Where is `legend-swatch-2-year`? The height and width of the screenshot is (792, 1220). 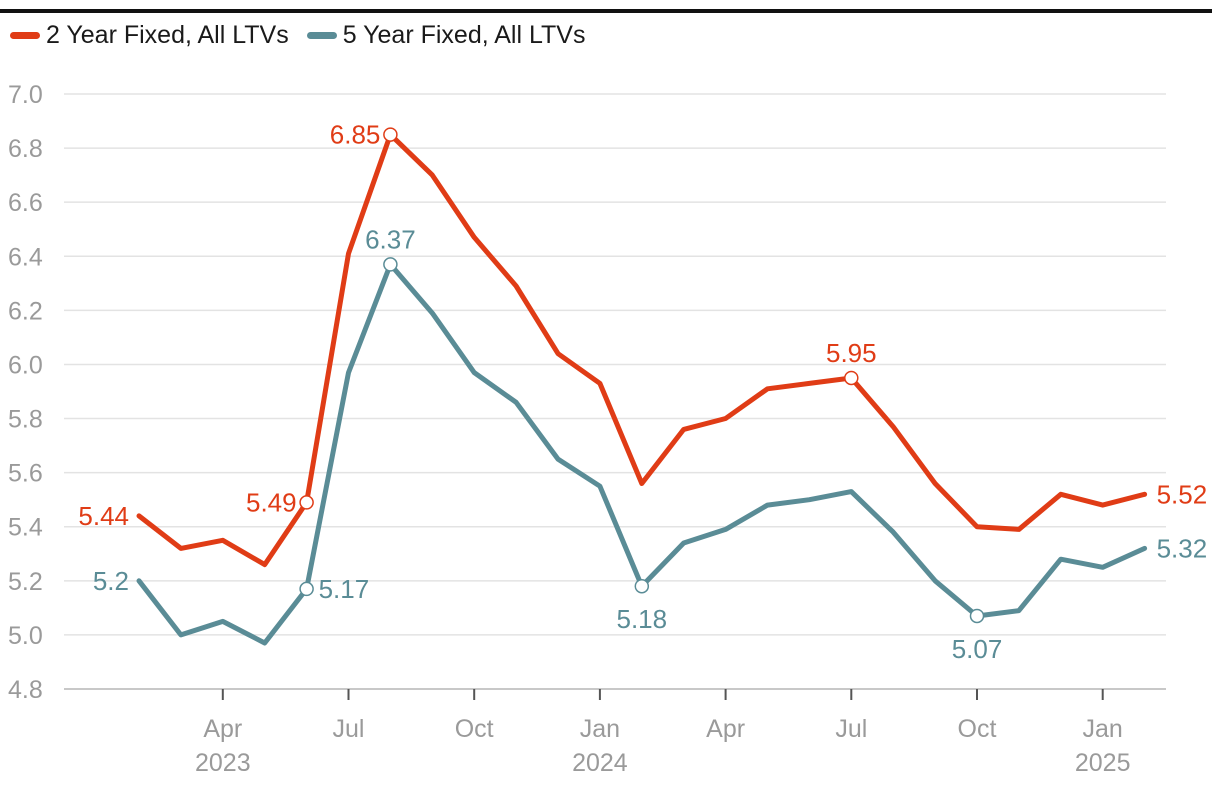 legend-swatch-2-year is located at coordinates (25, 35).